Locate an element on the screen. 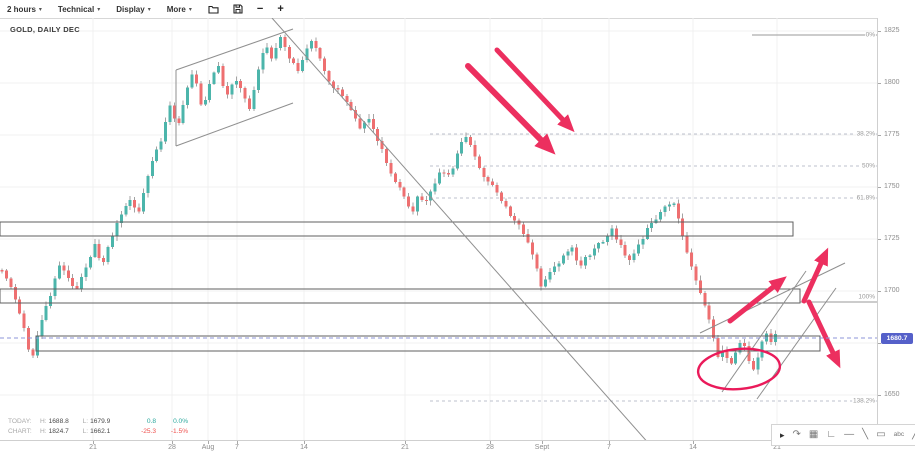  trend-angle-icon: ∟ is located at coordinates (831, 435).